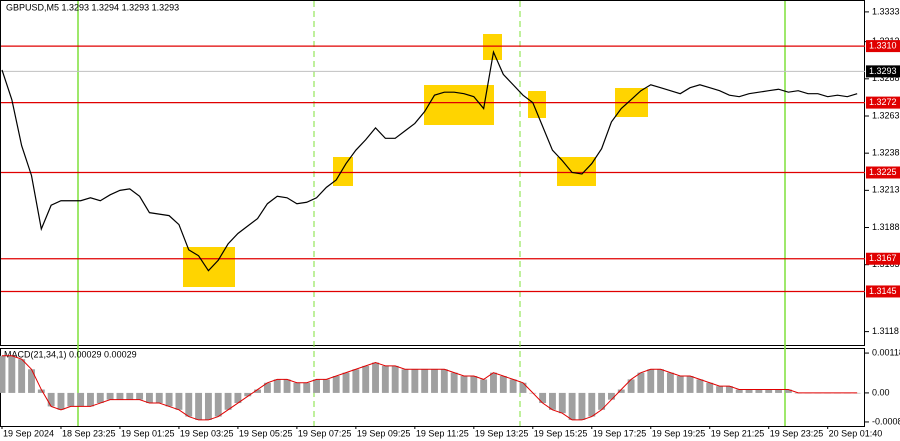 The width and height of the screenshot is (900, 441). What do you see at coordinates (384, 433) in the screenshot?
I see `x-tick-label: 19 Sep 09:25` at bounding box center [384, 433].